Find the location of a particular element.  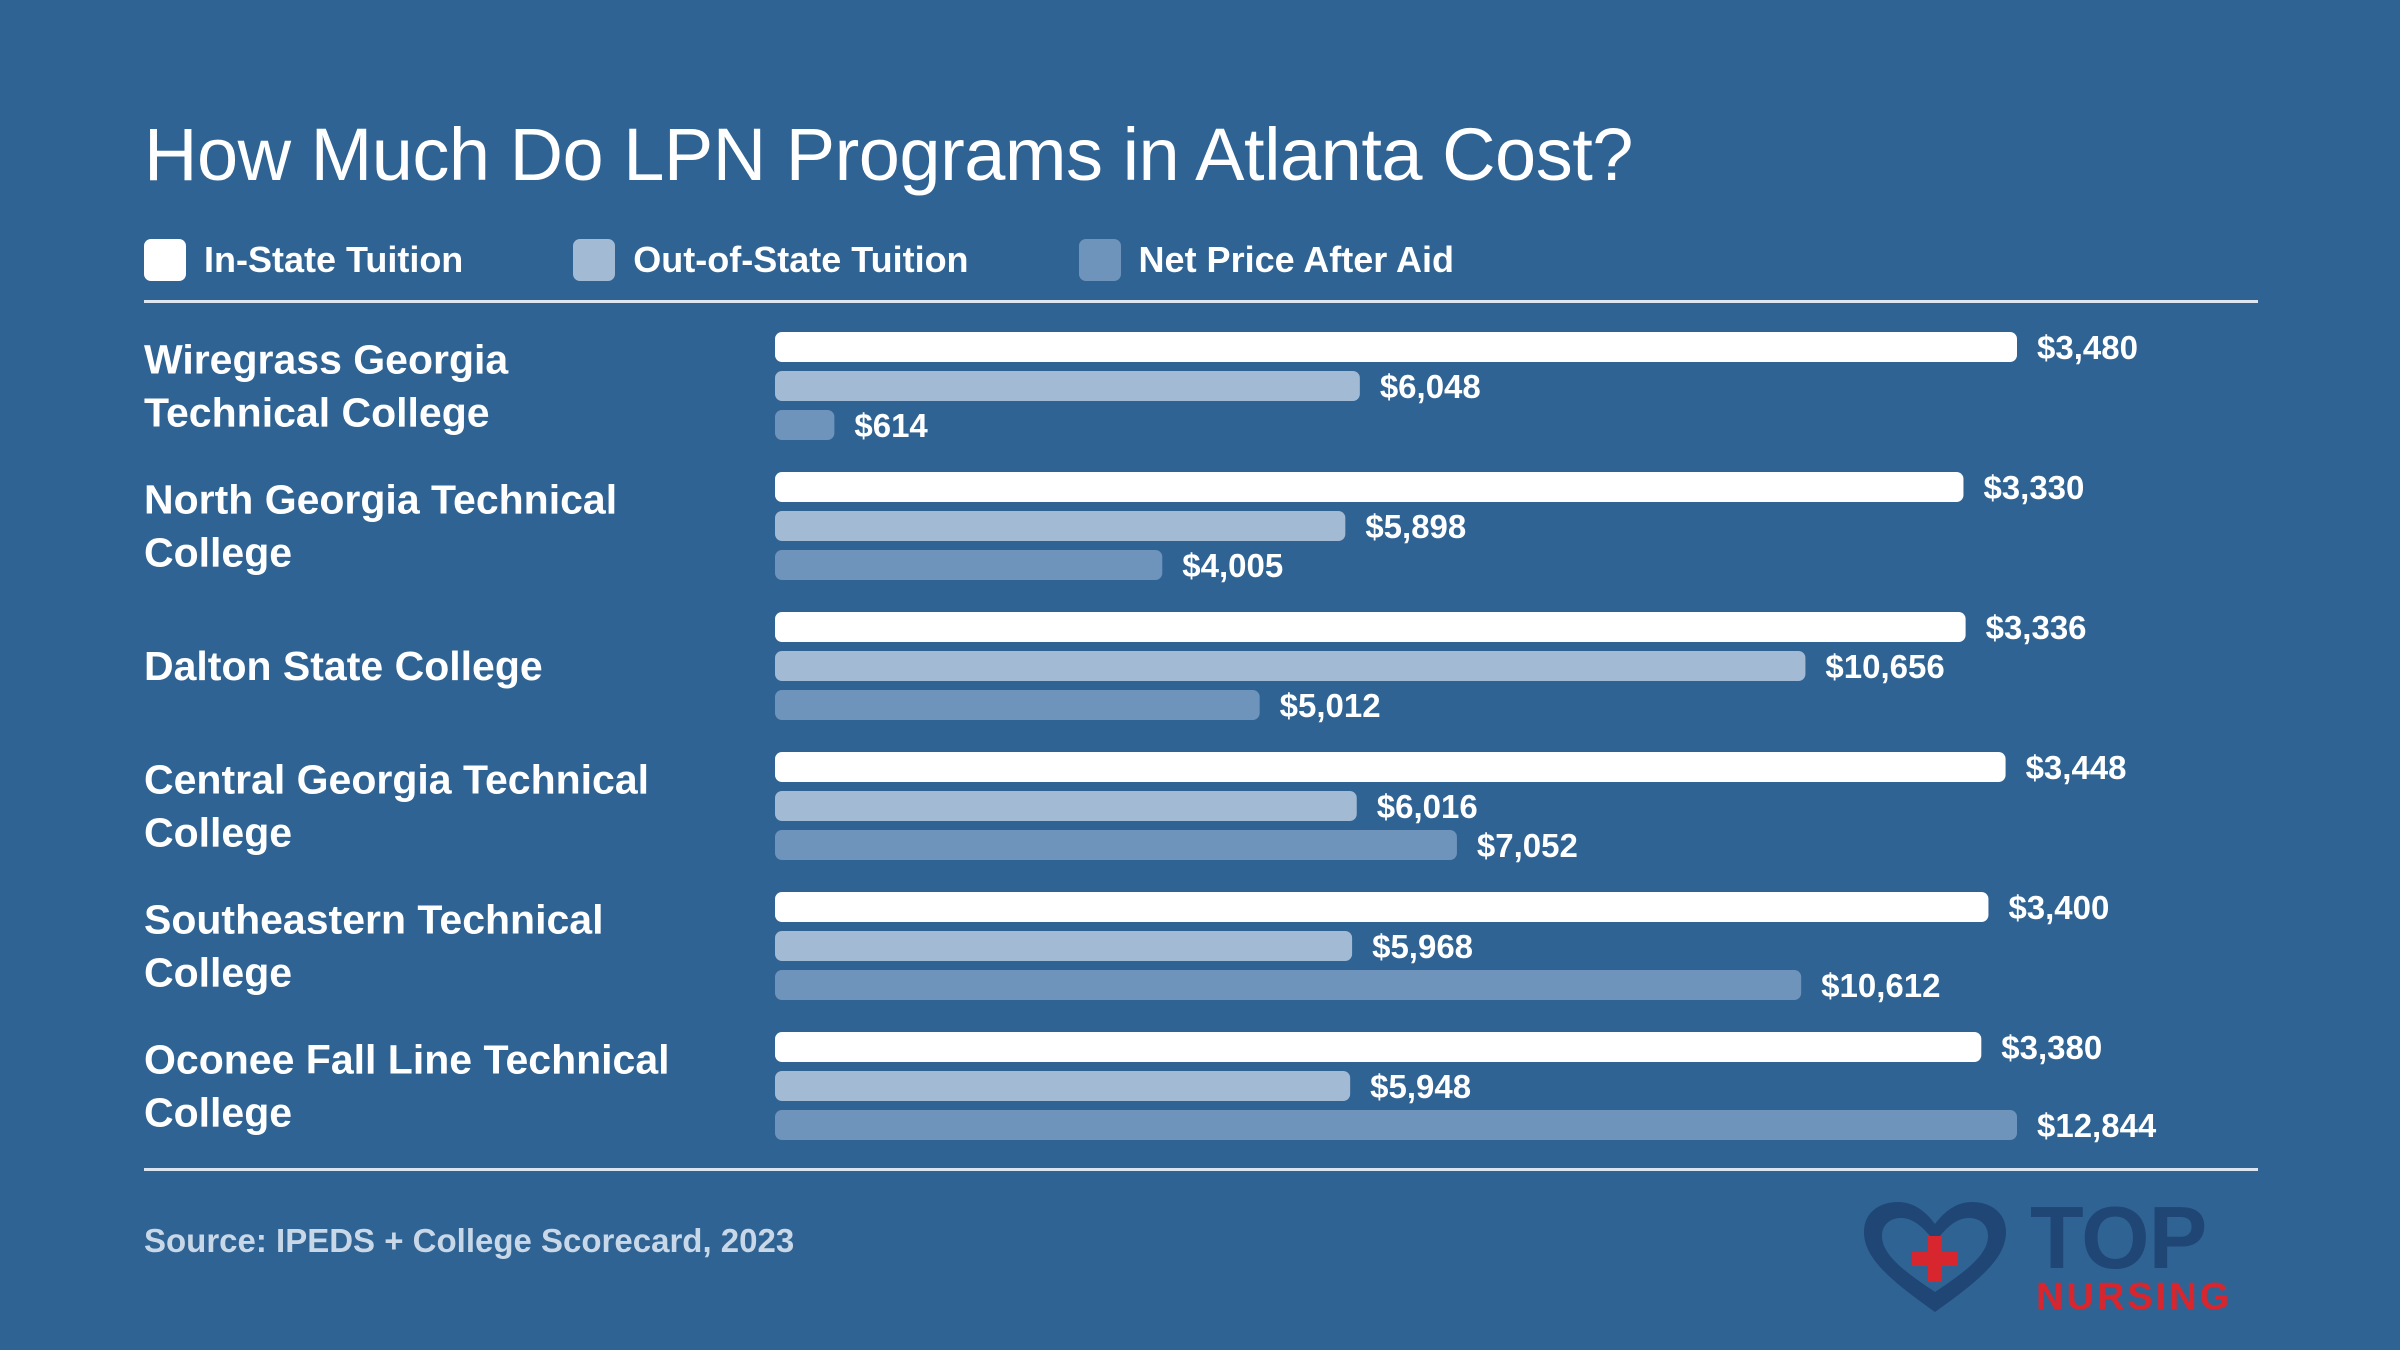

source-note: Source: IPEDS + College Scorecard, 2023 is located at coordinates (469, 1240).